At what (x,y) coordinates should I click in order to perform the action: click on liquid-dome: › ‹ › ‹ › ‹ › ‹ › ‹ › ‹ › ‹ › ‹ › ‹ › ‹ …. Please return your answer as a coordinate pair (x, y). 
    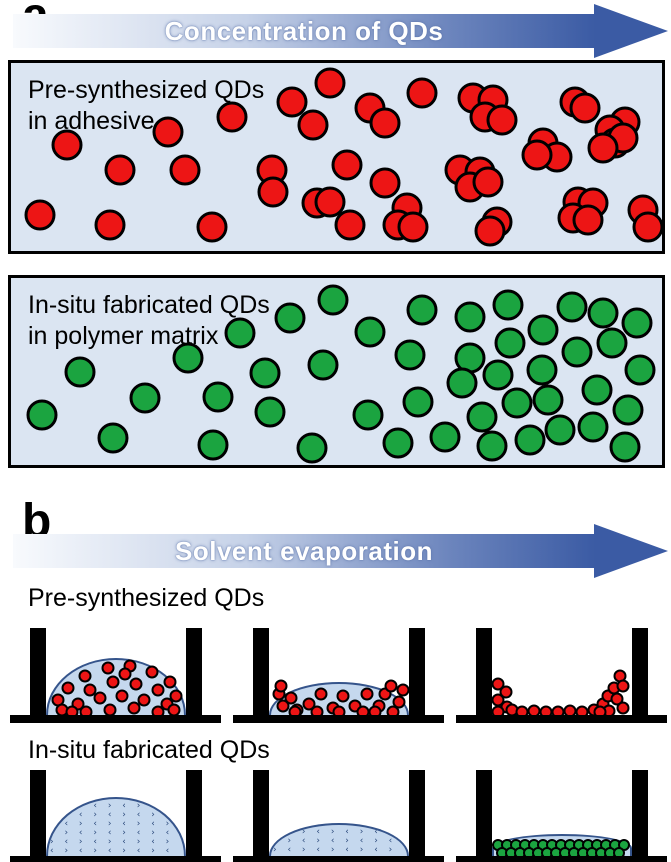
    Looking at the image, I should click on (116, 826).